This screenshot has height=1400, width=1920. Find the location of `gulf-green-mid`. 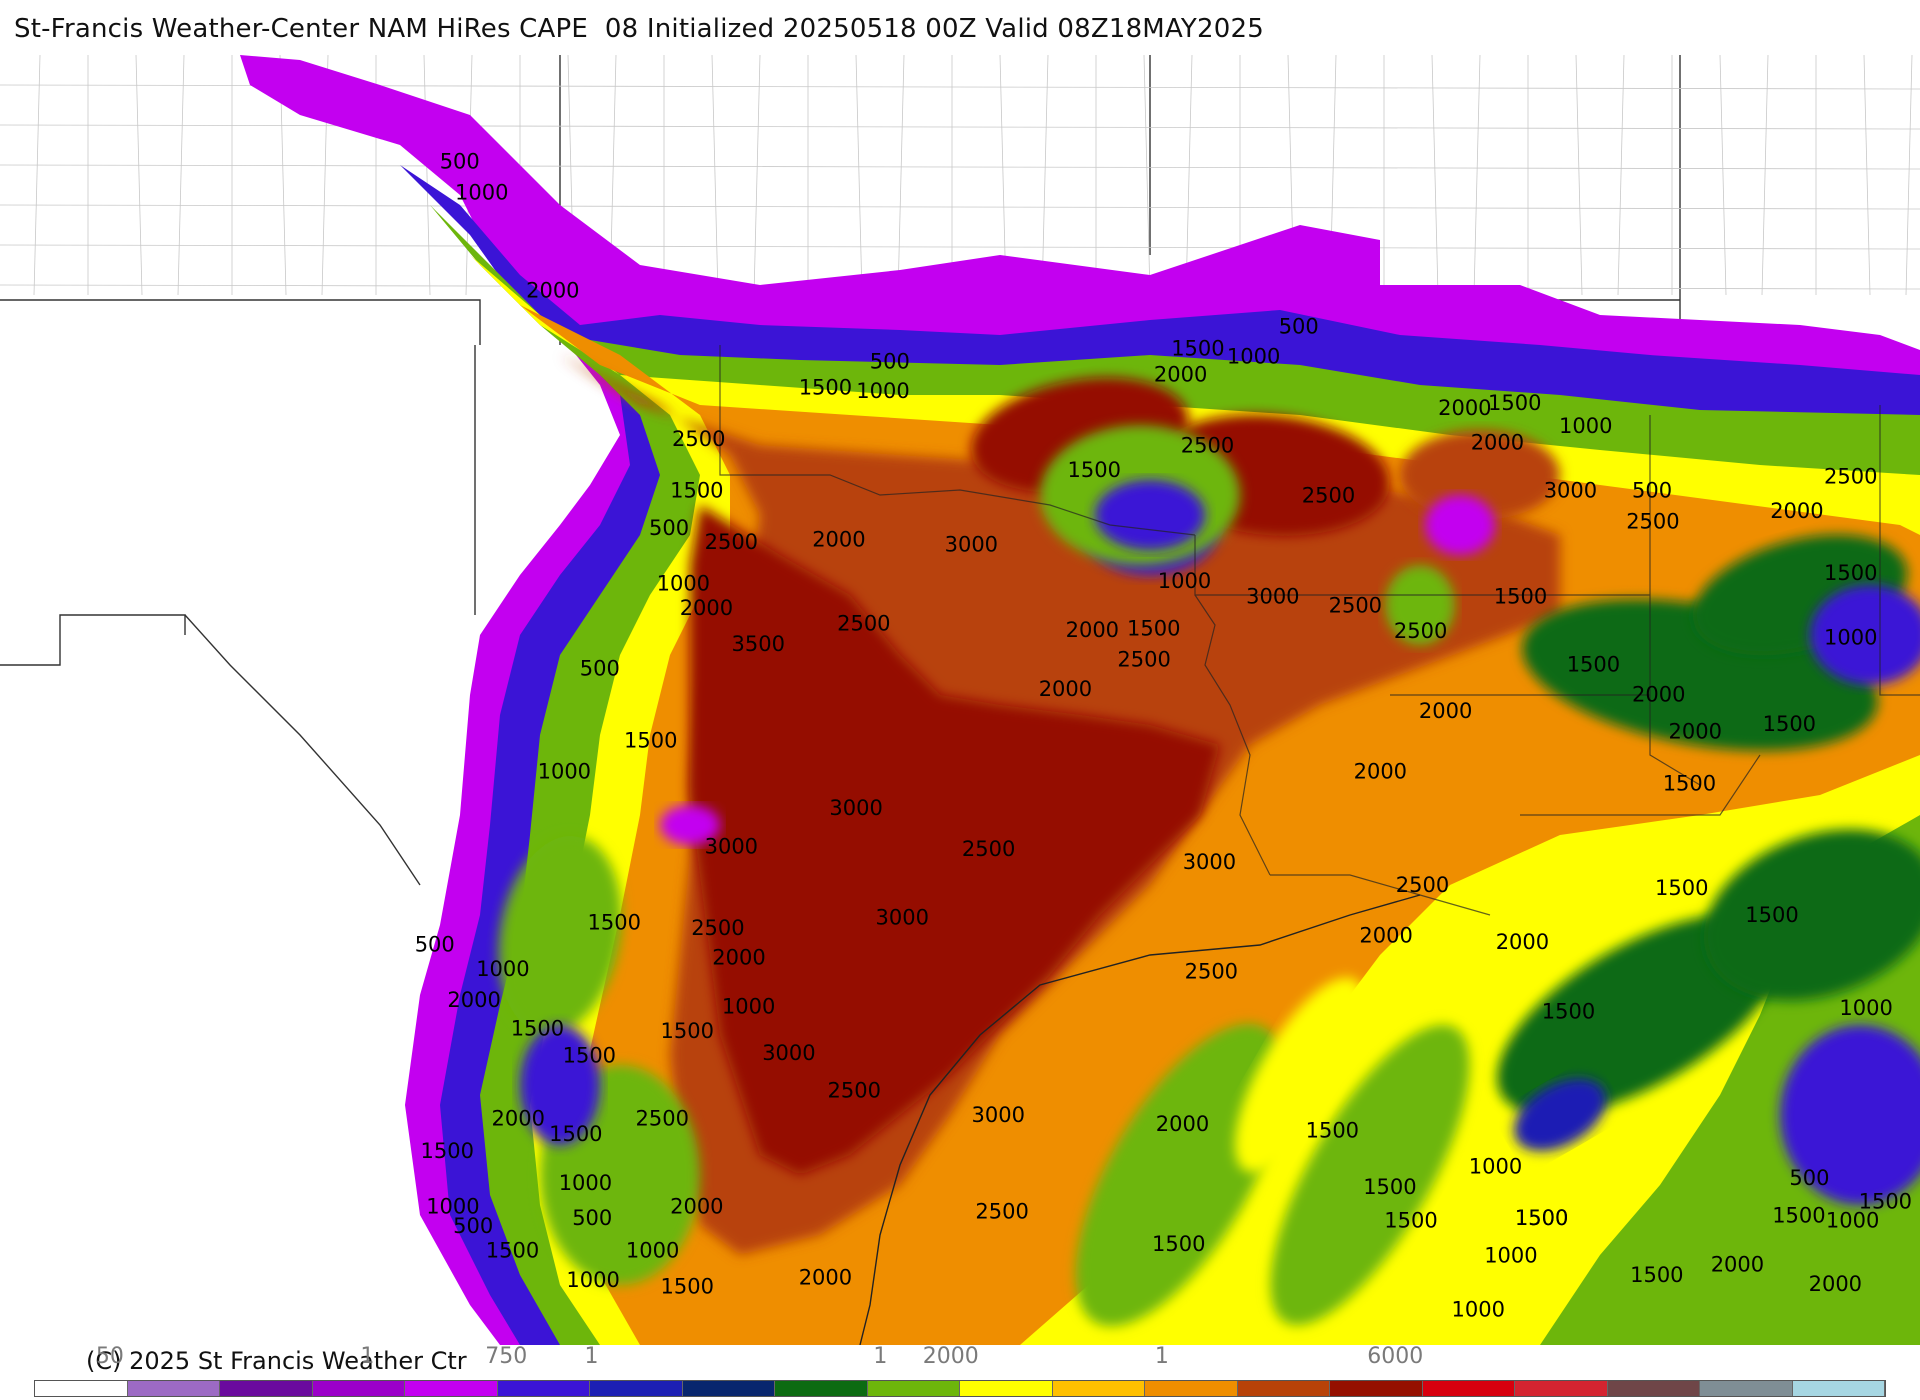

gulf-green-mid is located at coordinates (1370, 1175).